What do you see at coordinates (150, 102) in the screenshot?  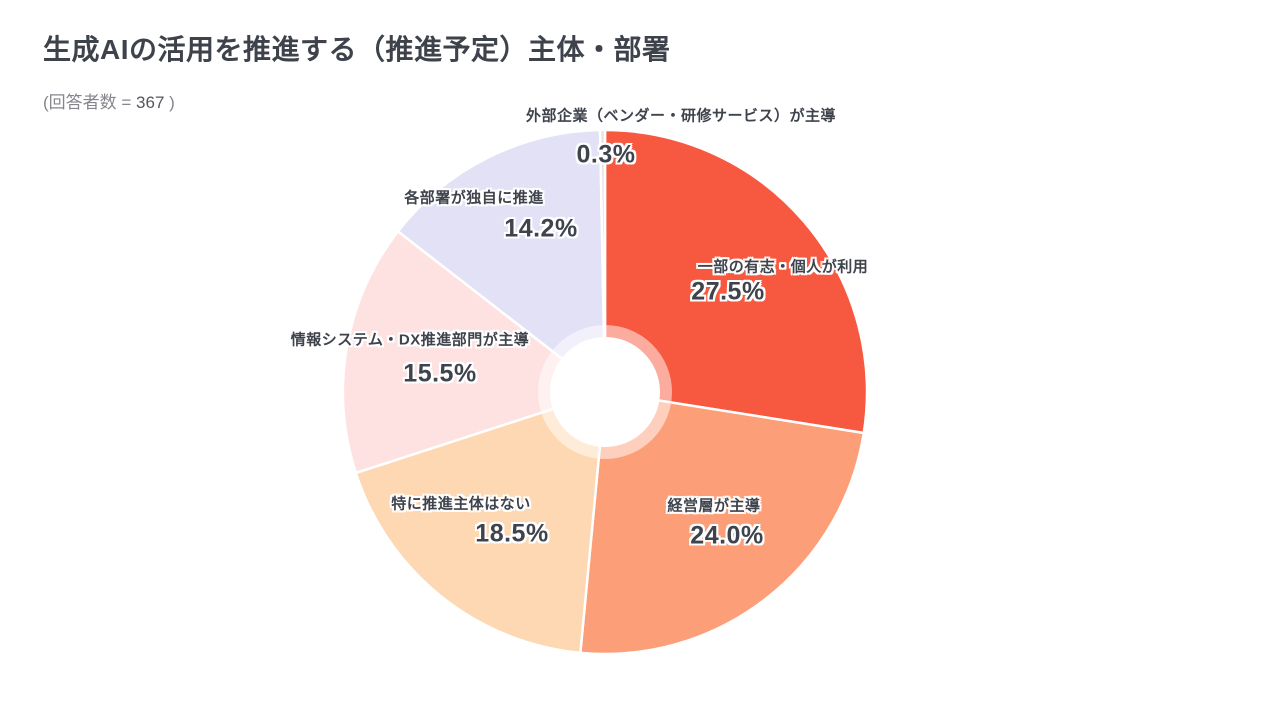 I see `respondents-count: 367` at bounding box center [150, 102].